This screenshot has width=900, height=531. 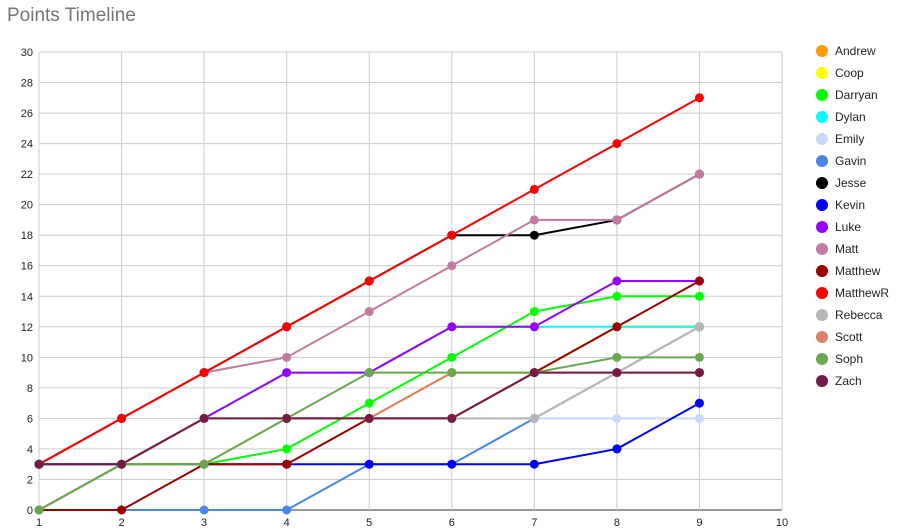 I want to click on x-tick-label: 6, so click(x=452, y=523).